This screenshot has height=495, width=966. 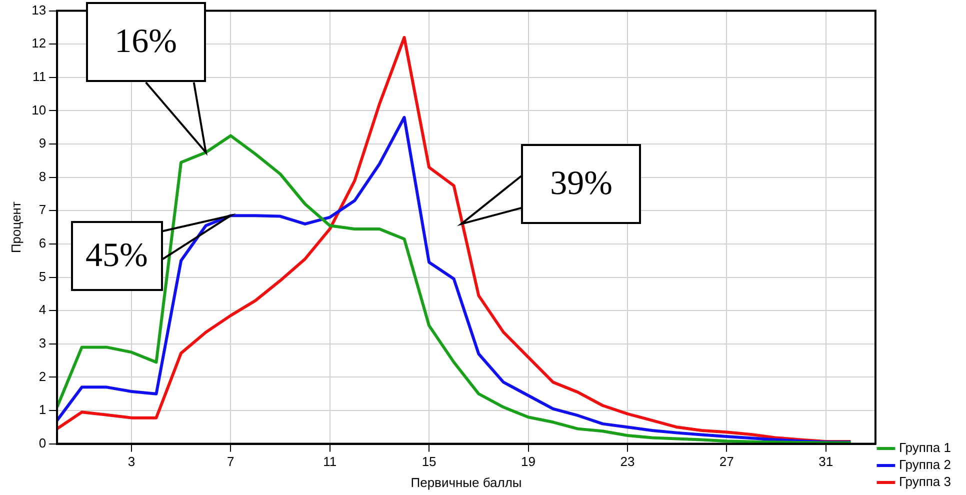 What do you see at coordinates (924, 464) in the screenshot?
I see `legend-label: Группа 2` at bounding box center [924, 464].